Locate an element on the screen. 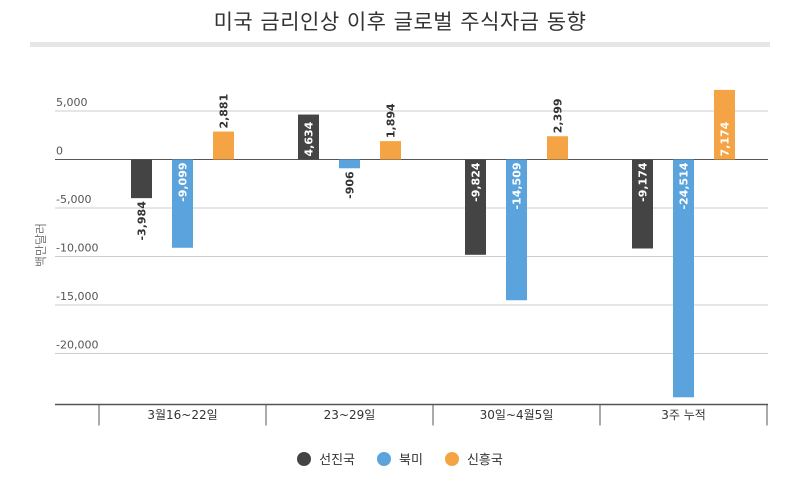 The image size is (800, 480). legend-label: 북미 is located at coordinates (411, 460).